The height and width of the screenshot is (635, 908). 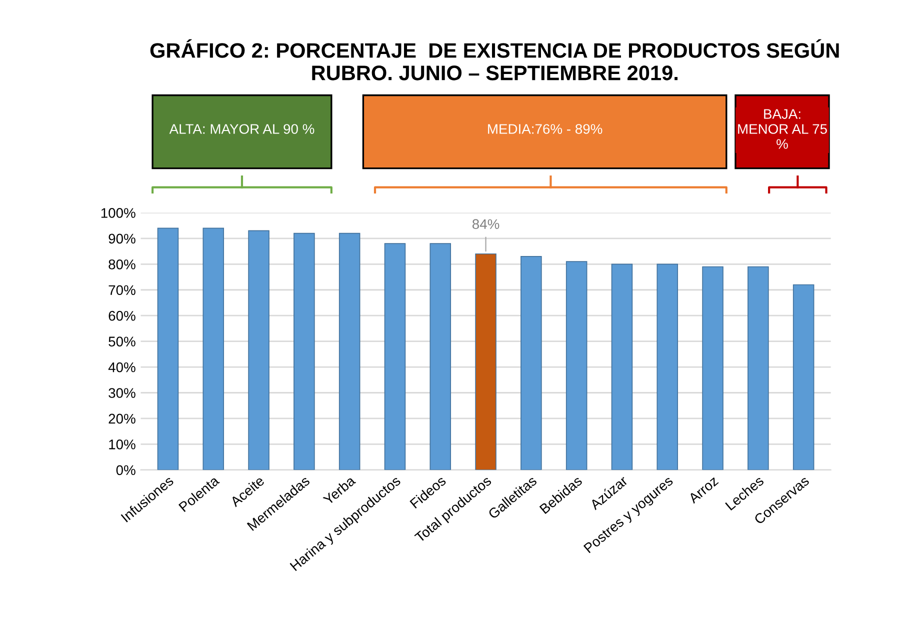 I want to click on y-tick-label: 20%, so click(x=122, y=419).